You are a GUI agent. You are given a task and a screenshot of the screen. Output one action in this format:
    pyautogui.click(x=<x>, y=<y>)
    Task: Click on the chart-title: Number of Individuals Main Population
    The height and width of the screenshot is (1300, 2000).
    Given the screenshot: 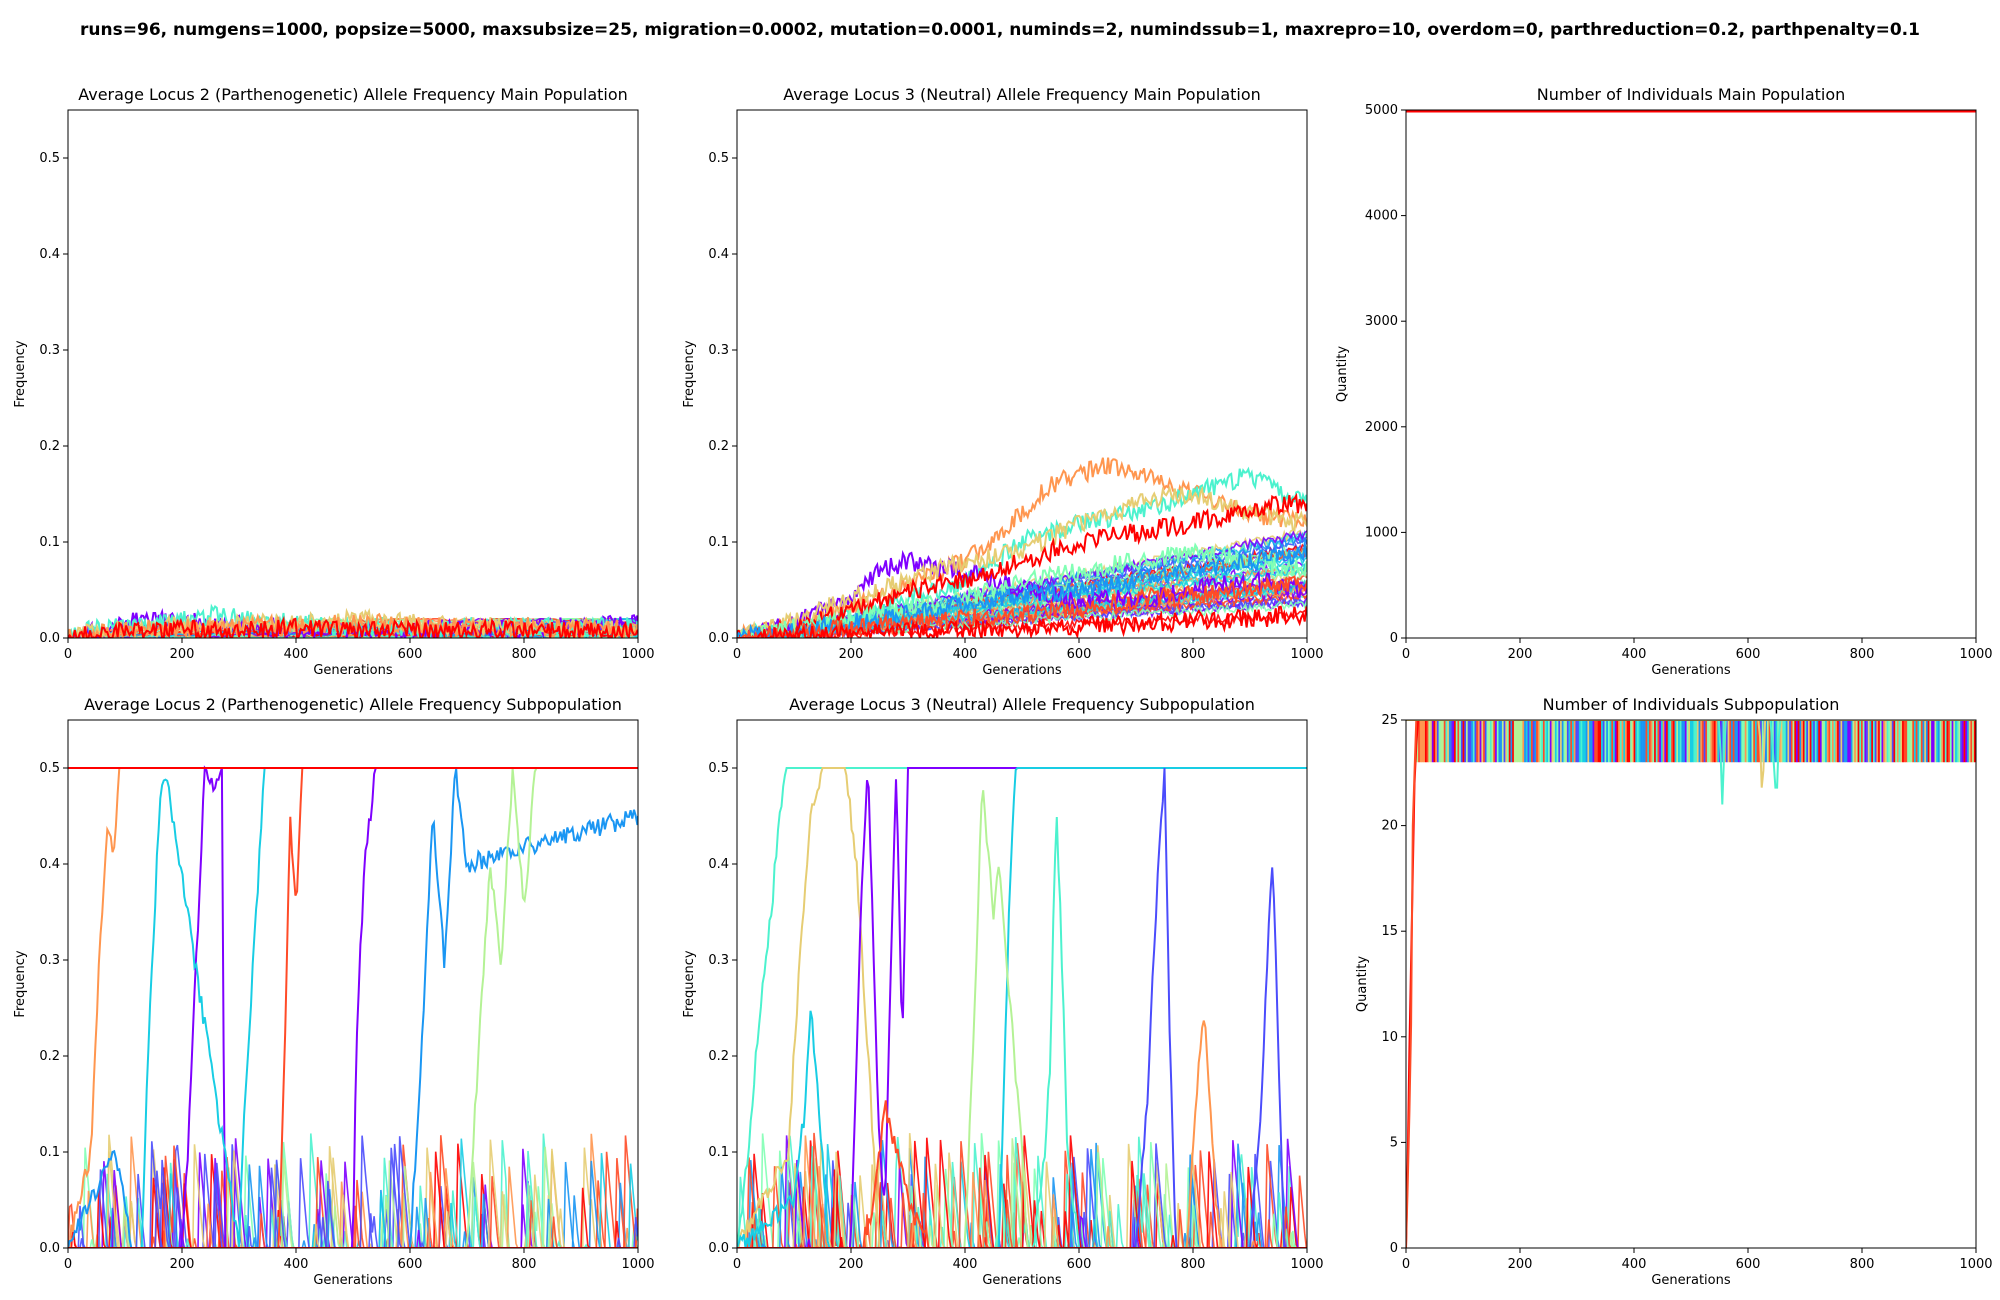 What is the action you would take?
    pyautogui.click(x=1691, y=94)
    